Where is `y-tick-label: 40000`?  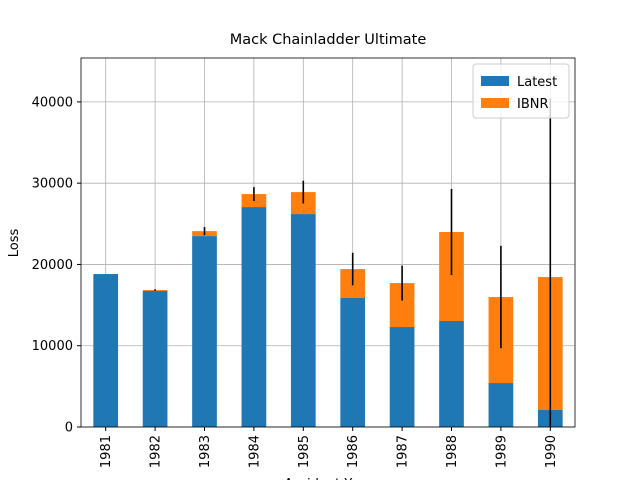 y-tick-label: 40000 is located at coordinates (52, 102).